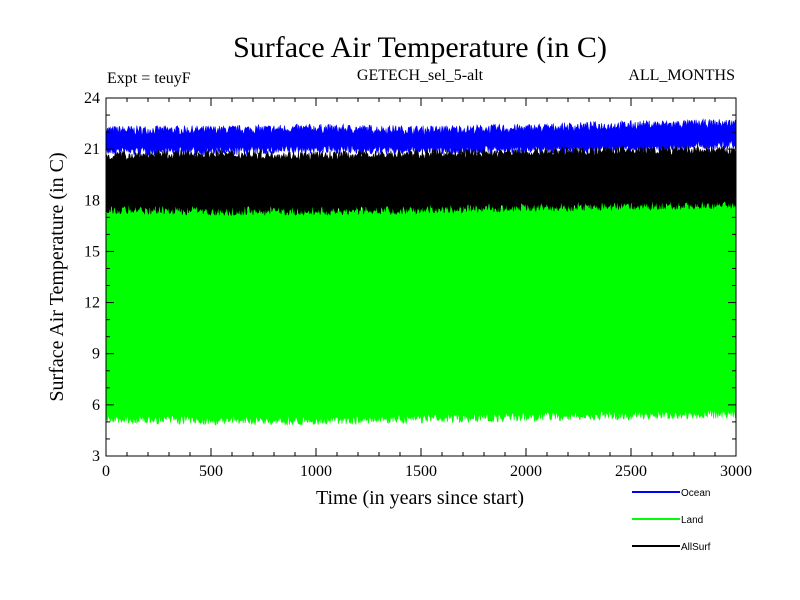 The width and height of the screenshot is (800, 600). What do you see at coordinates (149, 78) in the screenshot?
I see `experiment-label: Expt = teuyF` at bounding box center [149, 78].